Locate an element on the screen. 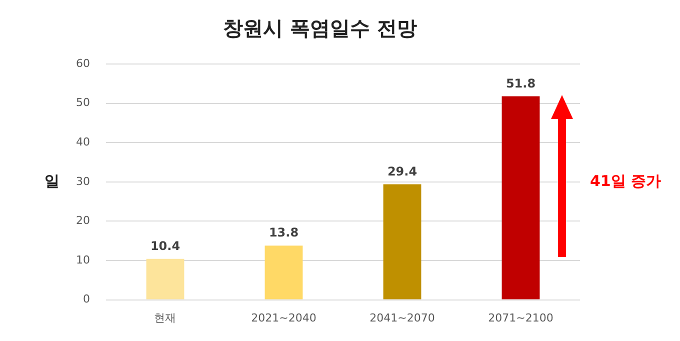 The image size is (680, 341). data-label: 13.8 is located at coordinates (283, 233).